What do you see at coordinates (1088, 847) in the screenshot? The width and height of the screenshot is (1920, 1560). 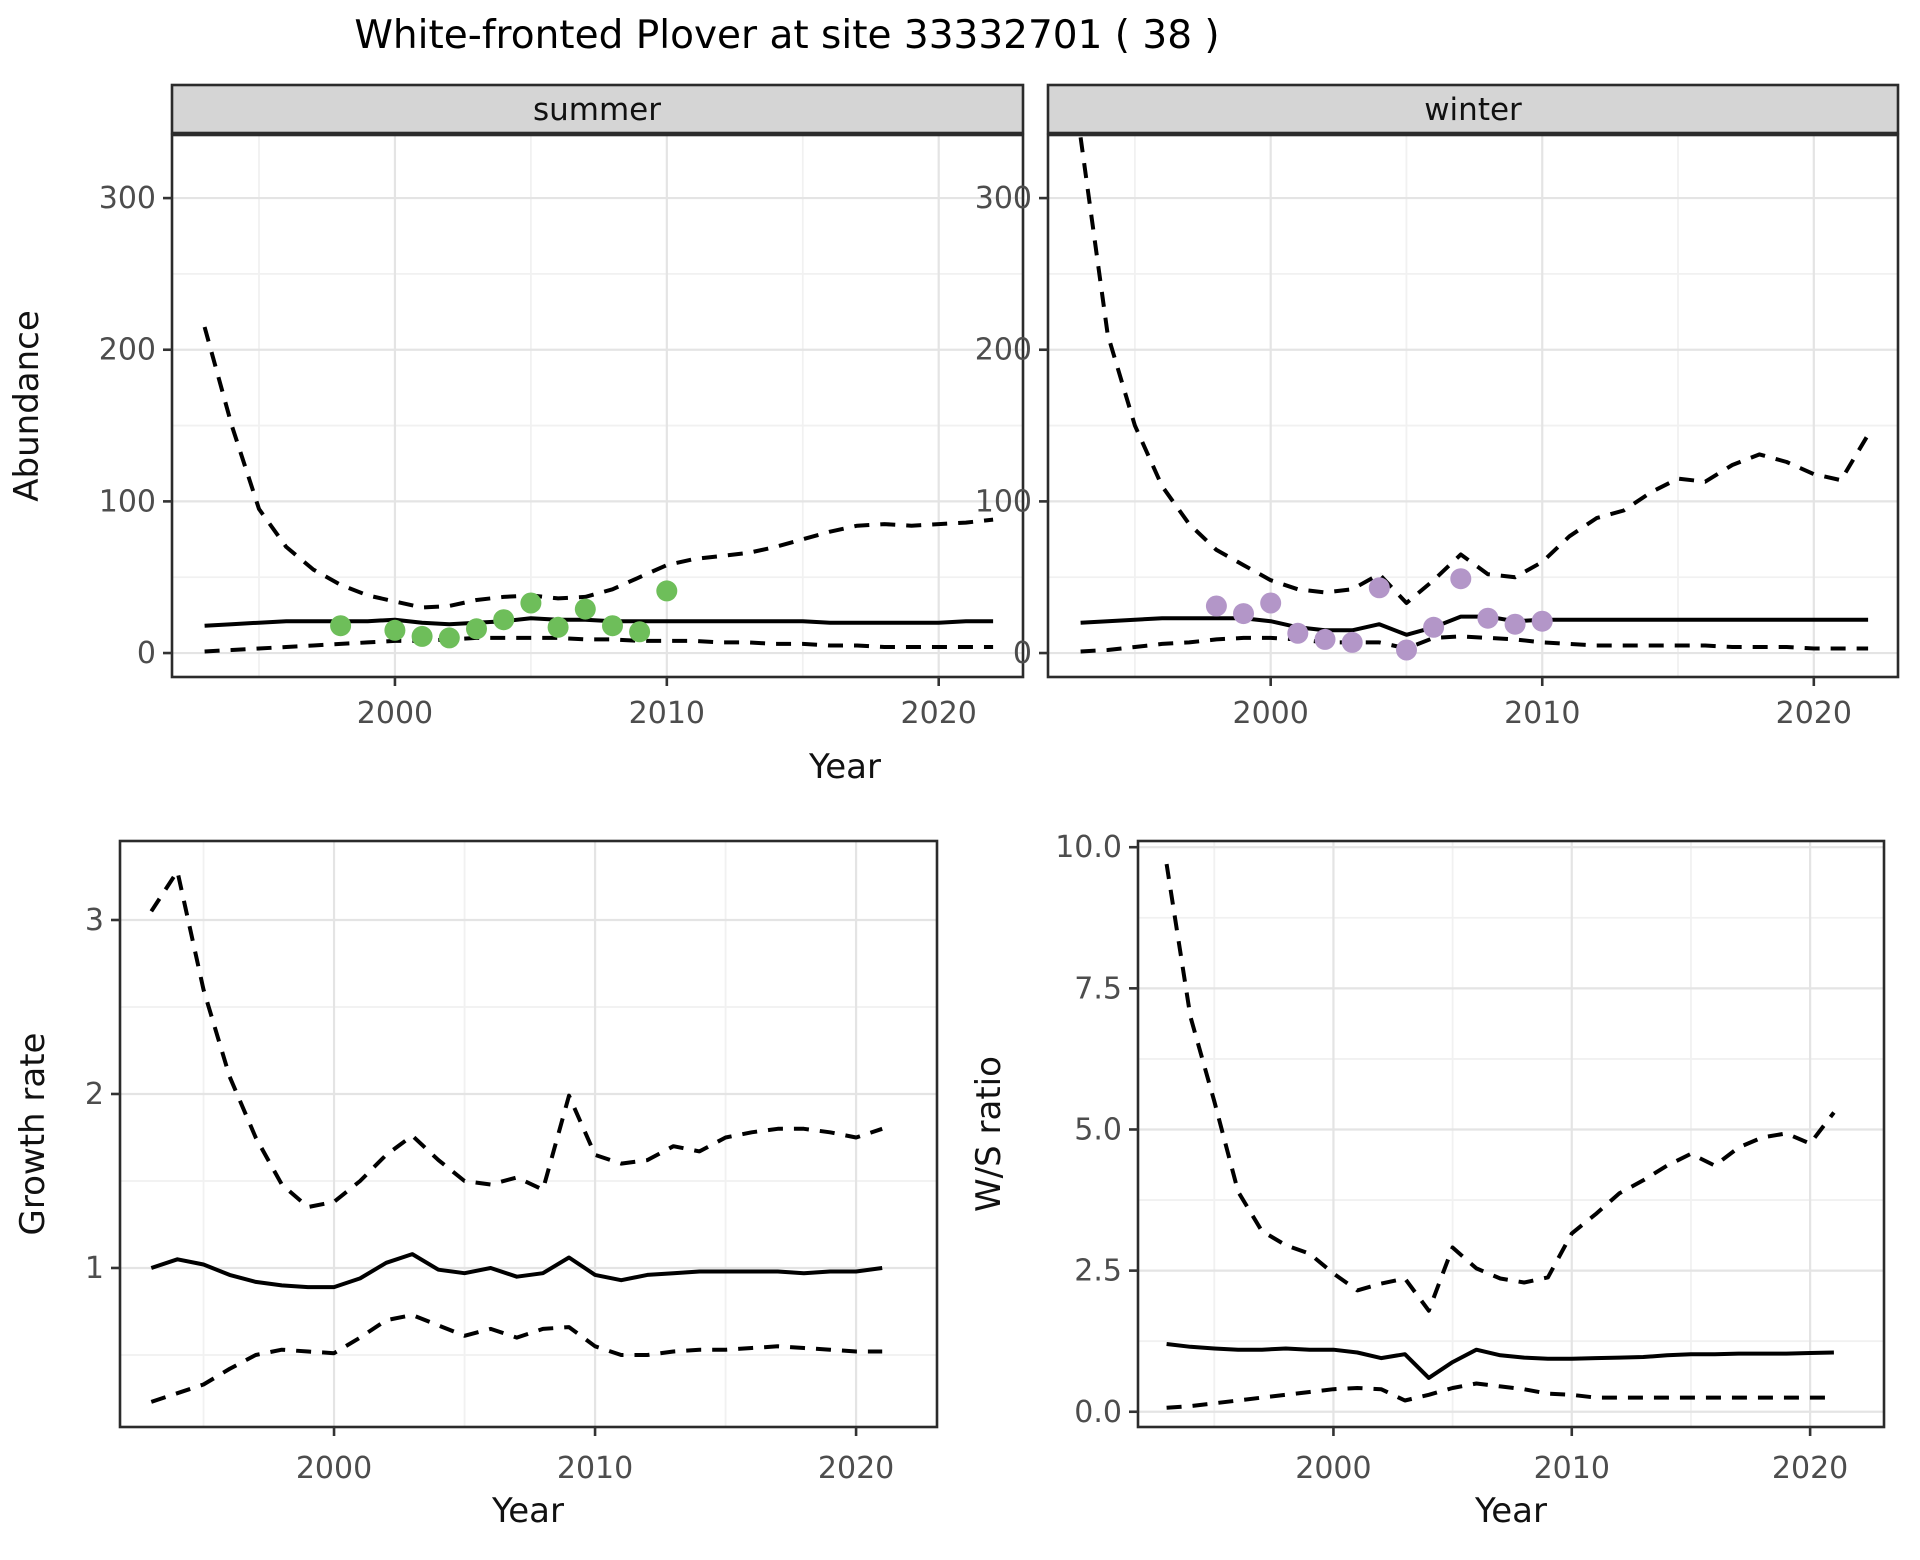 I see `y-tick-label: 10.0` at bounding box center [1088, 847].